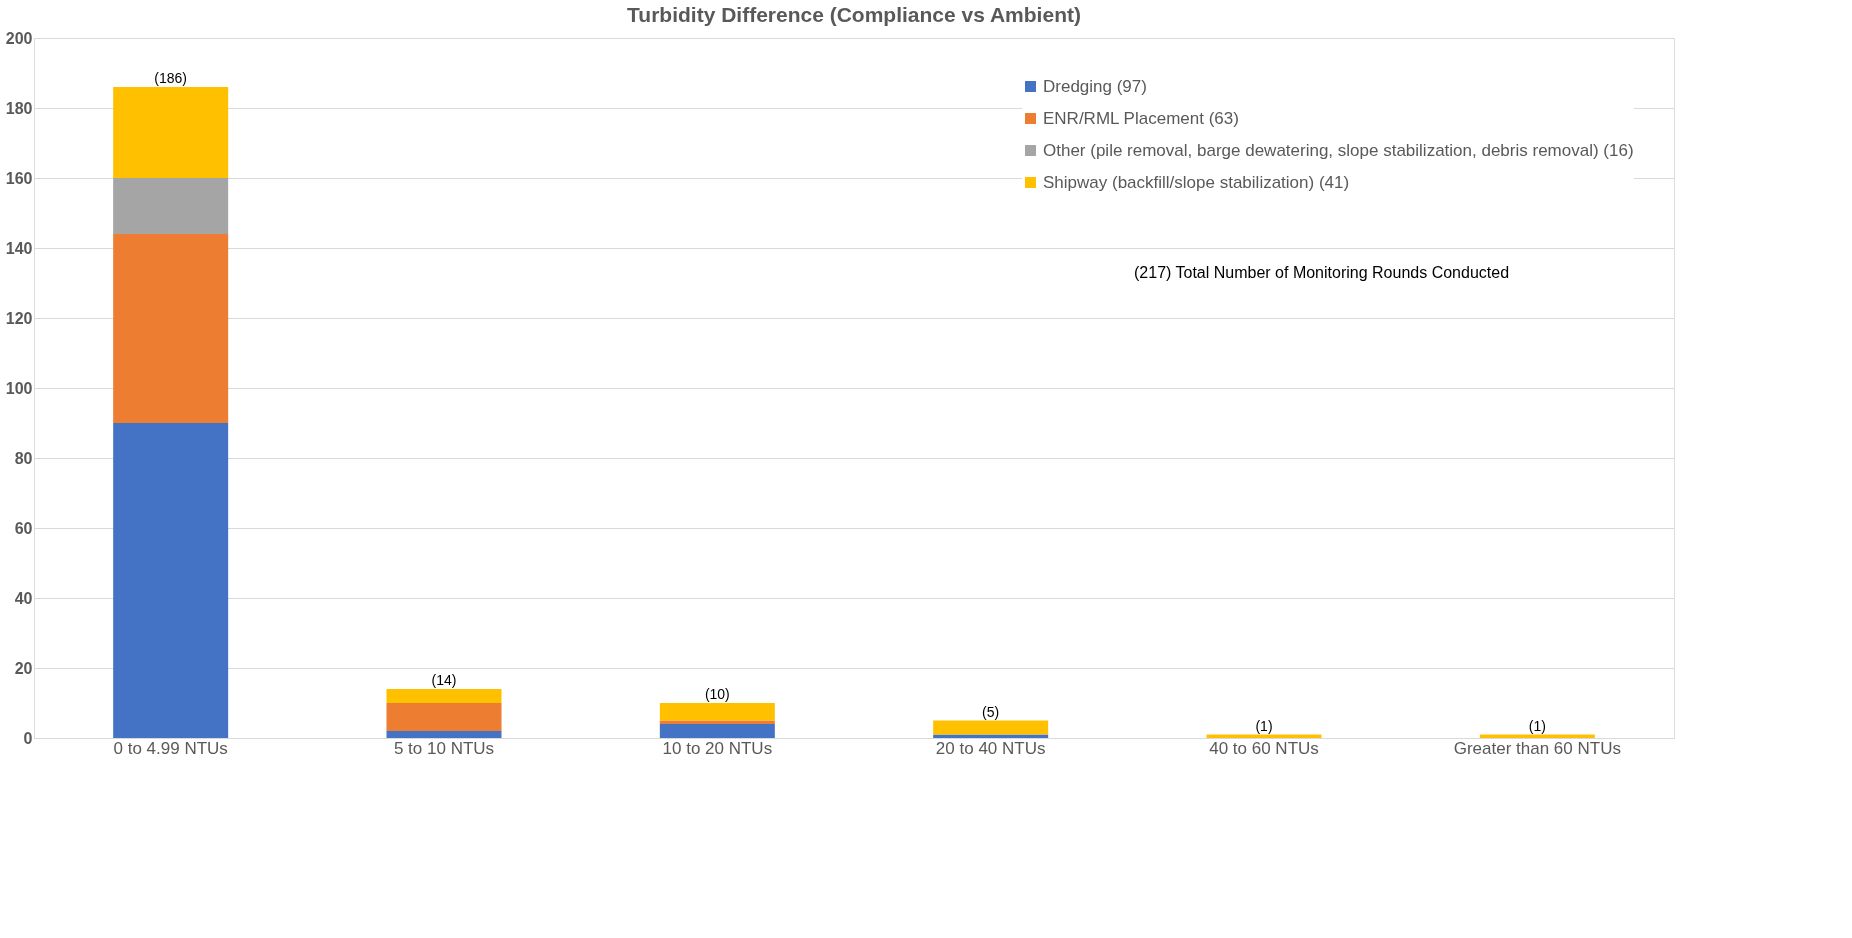 The width and height of the screenshot is (1852, 938). What do you see at coordinates (1322, 272) in the screenshot?
I see `annotation: (217) Total Number of Monitoring Rounds Conducted` at bounding box center [1322, 272].